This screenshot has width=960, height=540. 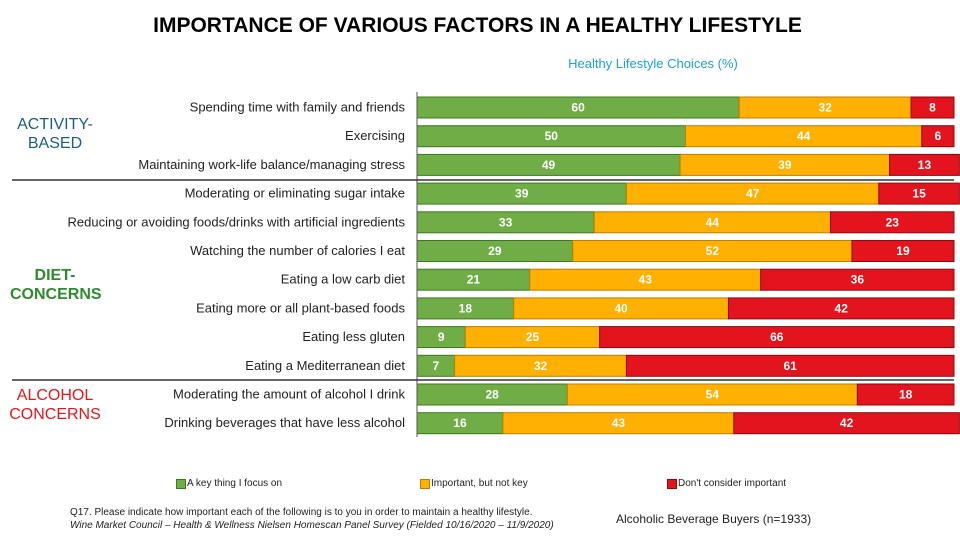 What do you see at coordinates (295, 193) in the screenshot?
I see `category-label: Moderating or eliminating sugar intake` at bounding box center [295, 193].